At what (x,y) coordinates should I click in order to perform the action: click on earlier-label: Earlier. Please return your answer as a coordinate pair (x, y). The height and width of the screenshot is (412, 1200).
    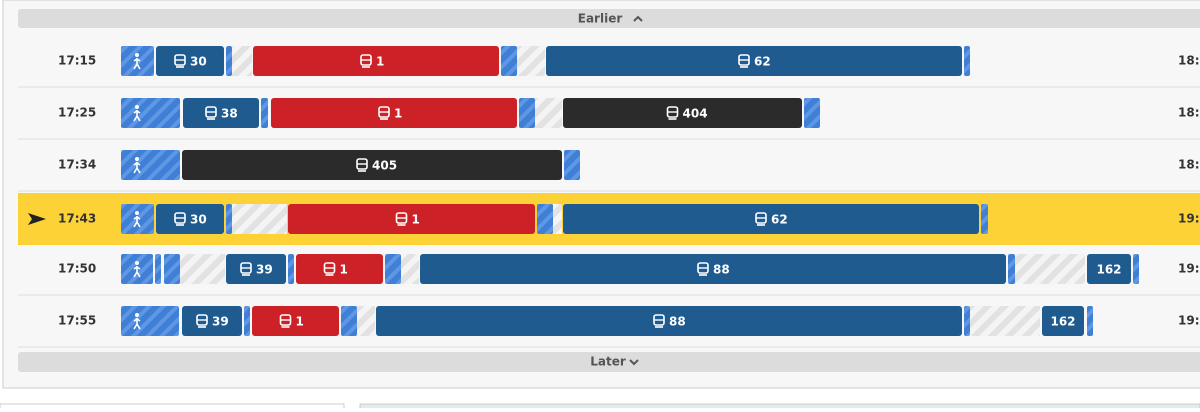
    Looking at the image, I should click on (600, 19).